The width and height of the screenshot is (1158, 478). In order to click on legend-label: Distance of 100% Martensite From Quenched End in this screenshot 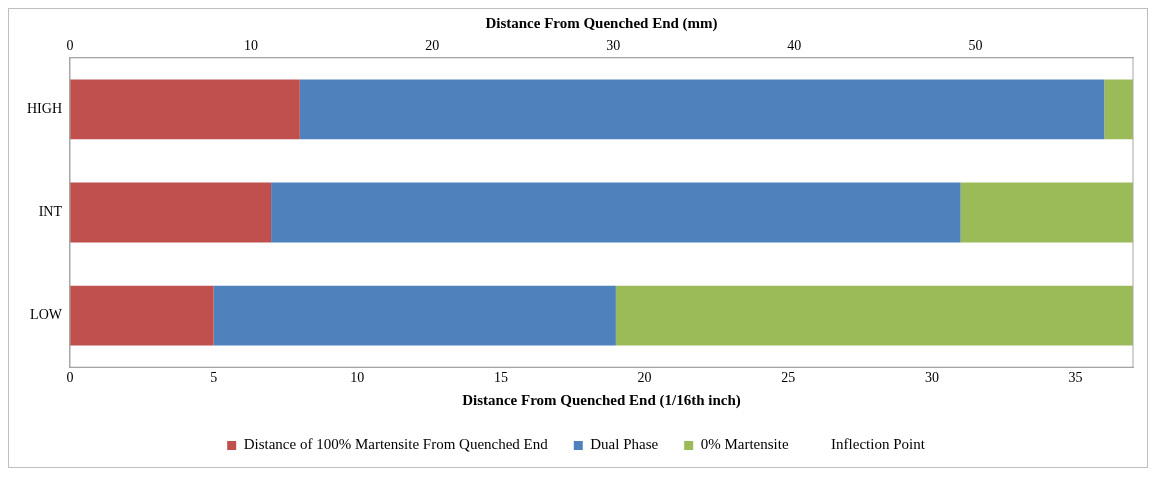, I will do `click(396, 444)`.